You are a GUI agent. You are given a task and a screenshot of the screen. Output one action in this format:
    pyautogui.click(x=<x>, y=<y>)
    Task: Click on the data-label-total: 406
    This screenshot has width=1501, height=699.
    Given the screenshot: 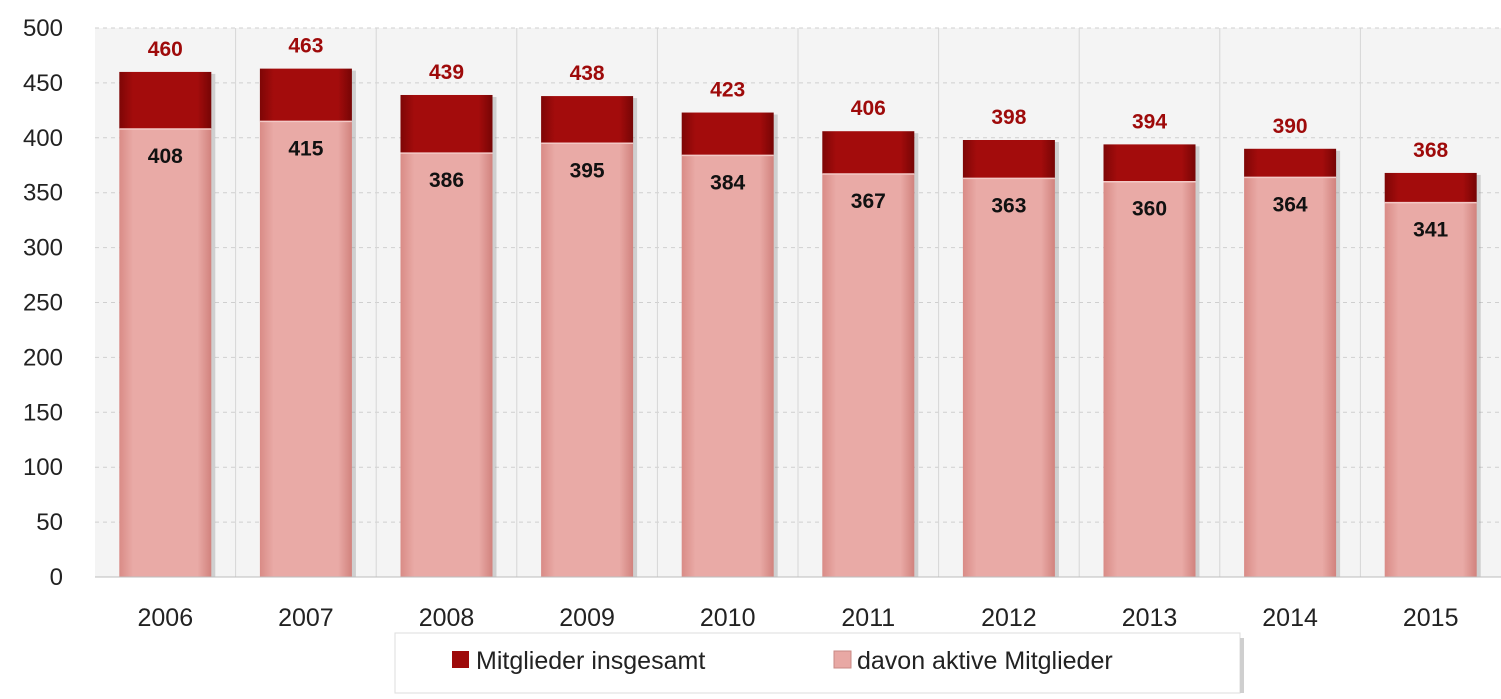 What is the action you would take?
    pyautogui.click(x=868, y=108)
    